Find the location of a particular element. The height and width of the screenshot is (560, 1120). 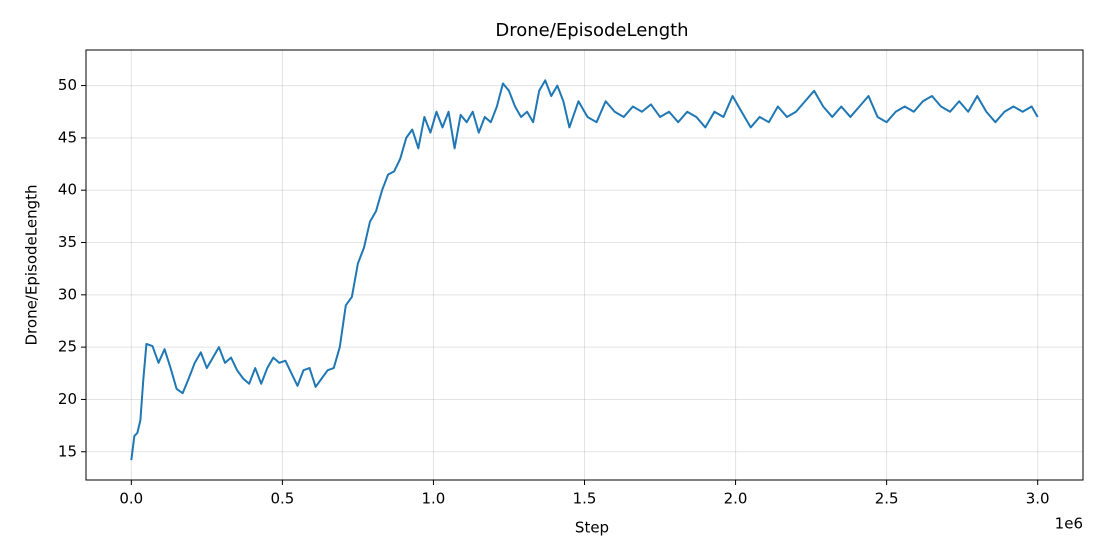

x-tick-label: 1.0 is located at coordinates (434, 499).